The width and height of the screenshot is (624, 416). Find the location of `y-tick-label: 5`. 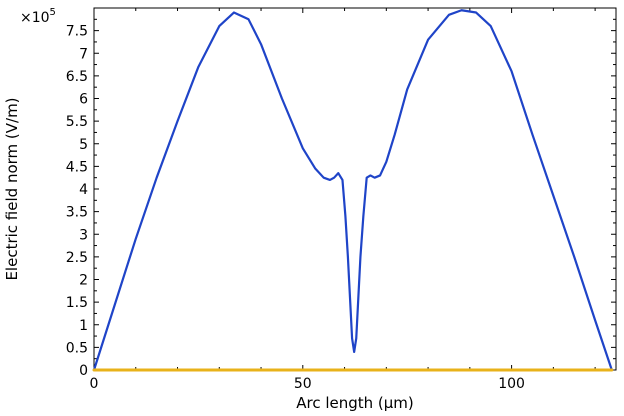

y-tick-label: 5 is located at coordinates (83, 145).